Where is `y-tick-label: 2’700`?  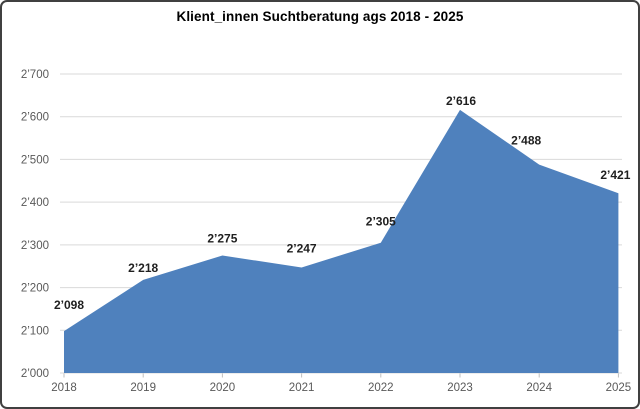 y-tick-label: 2’700 is located at coordinates (35, 75).